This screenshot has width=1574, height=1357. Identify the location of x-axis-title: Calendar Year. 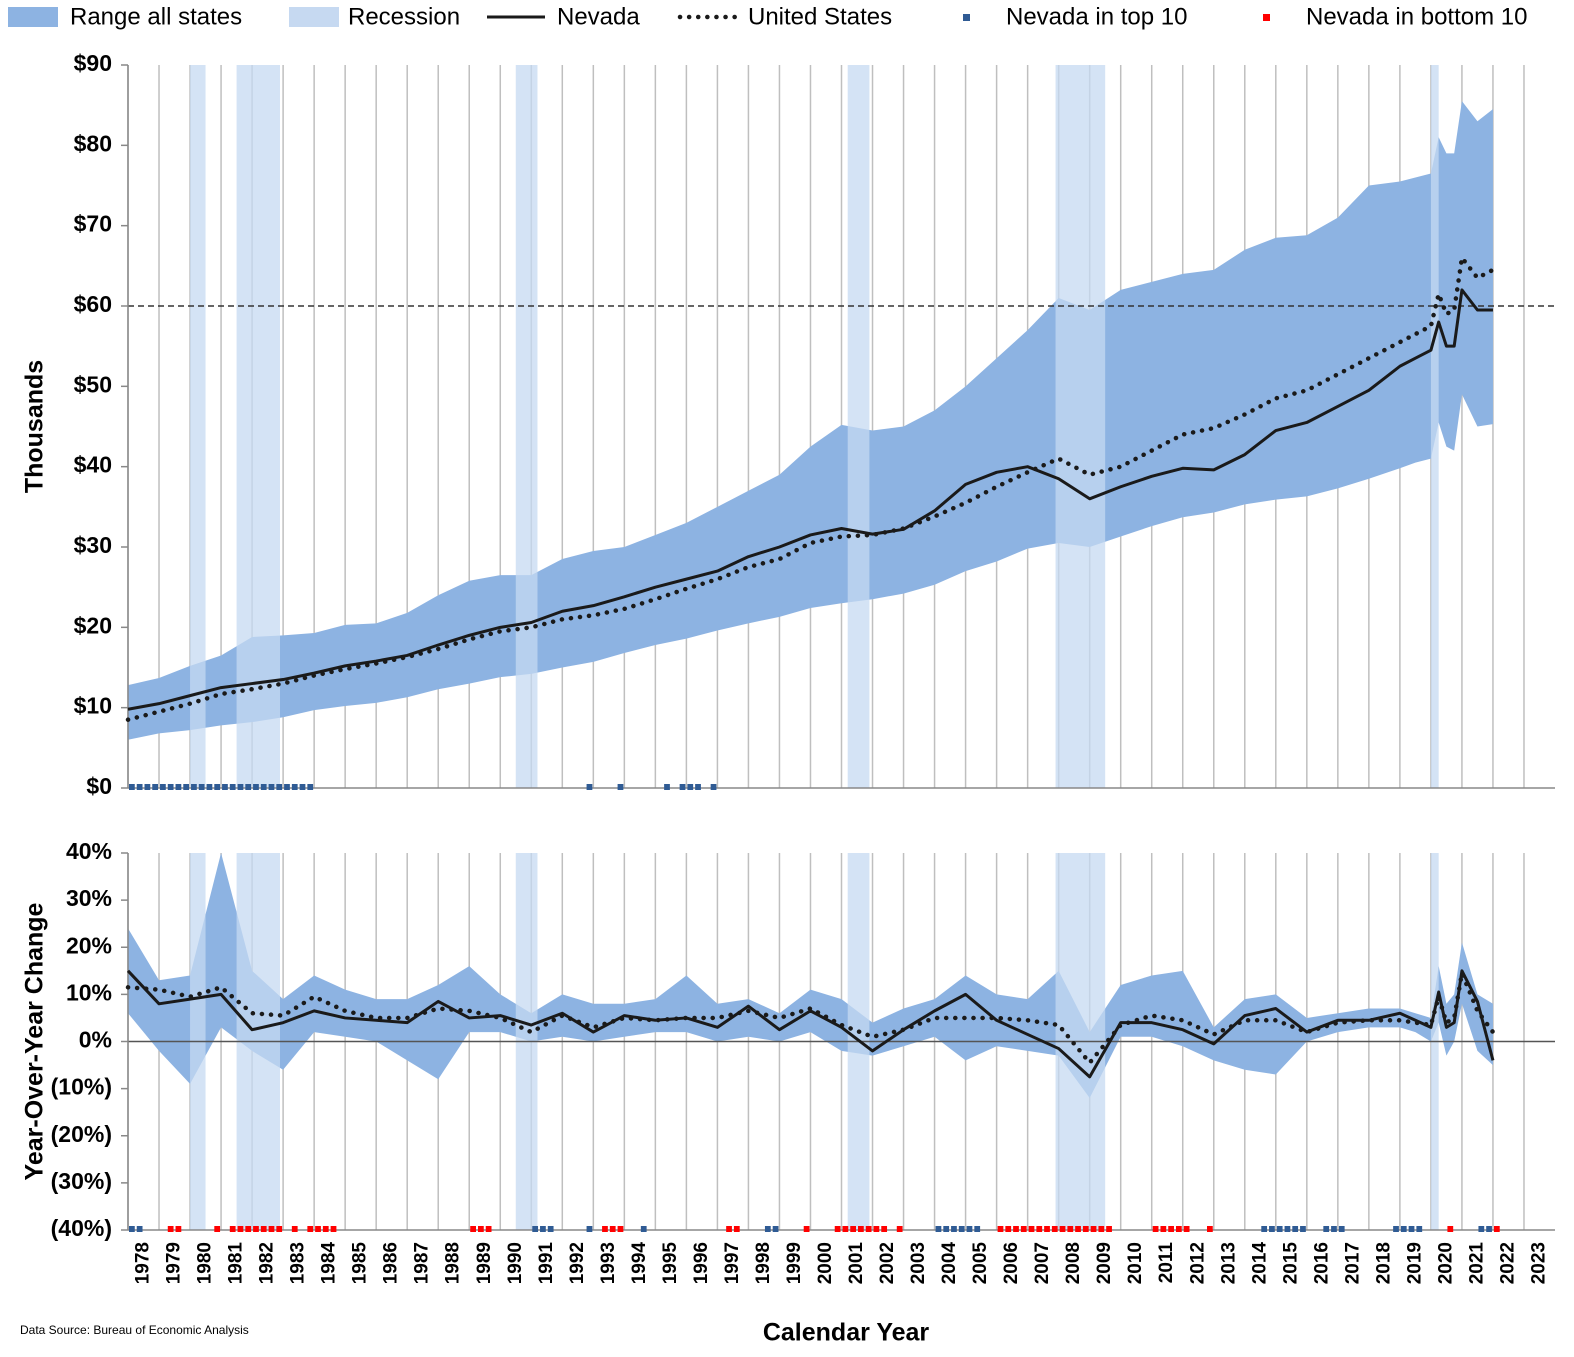
(846, 1333).